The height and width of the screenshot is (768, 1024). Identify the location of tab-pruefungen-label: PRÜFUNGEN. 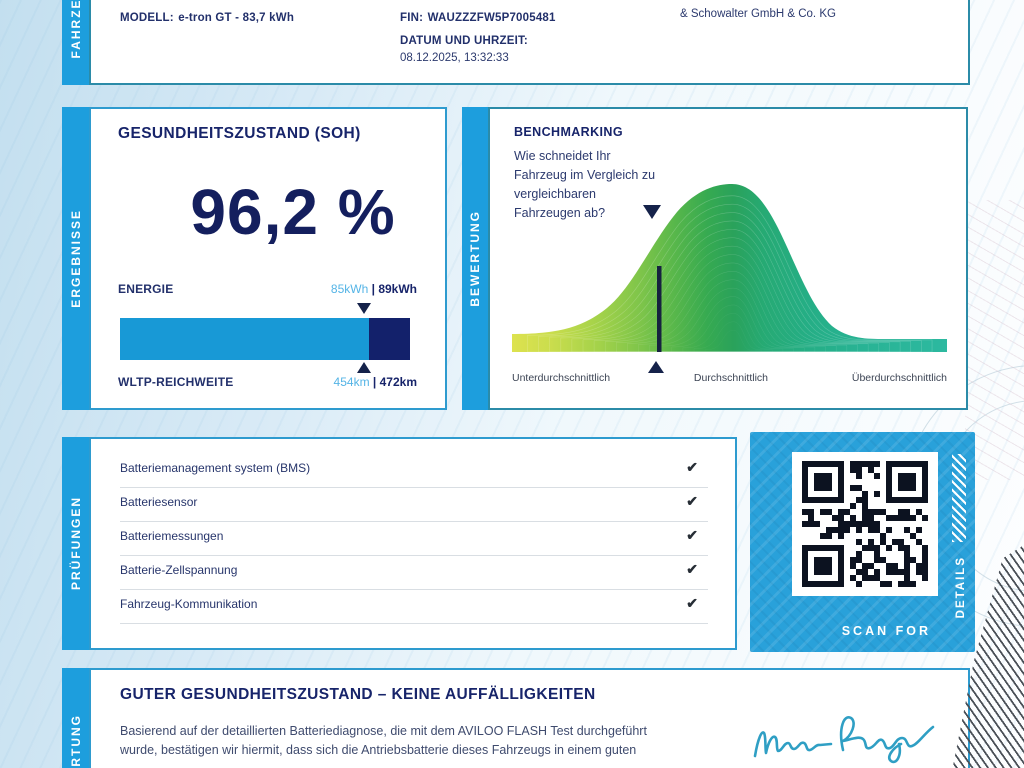
(75, 543).